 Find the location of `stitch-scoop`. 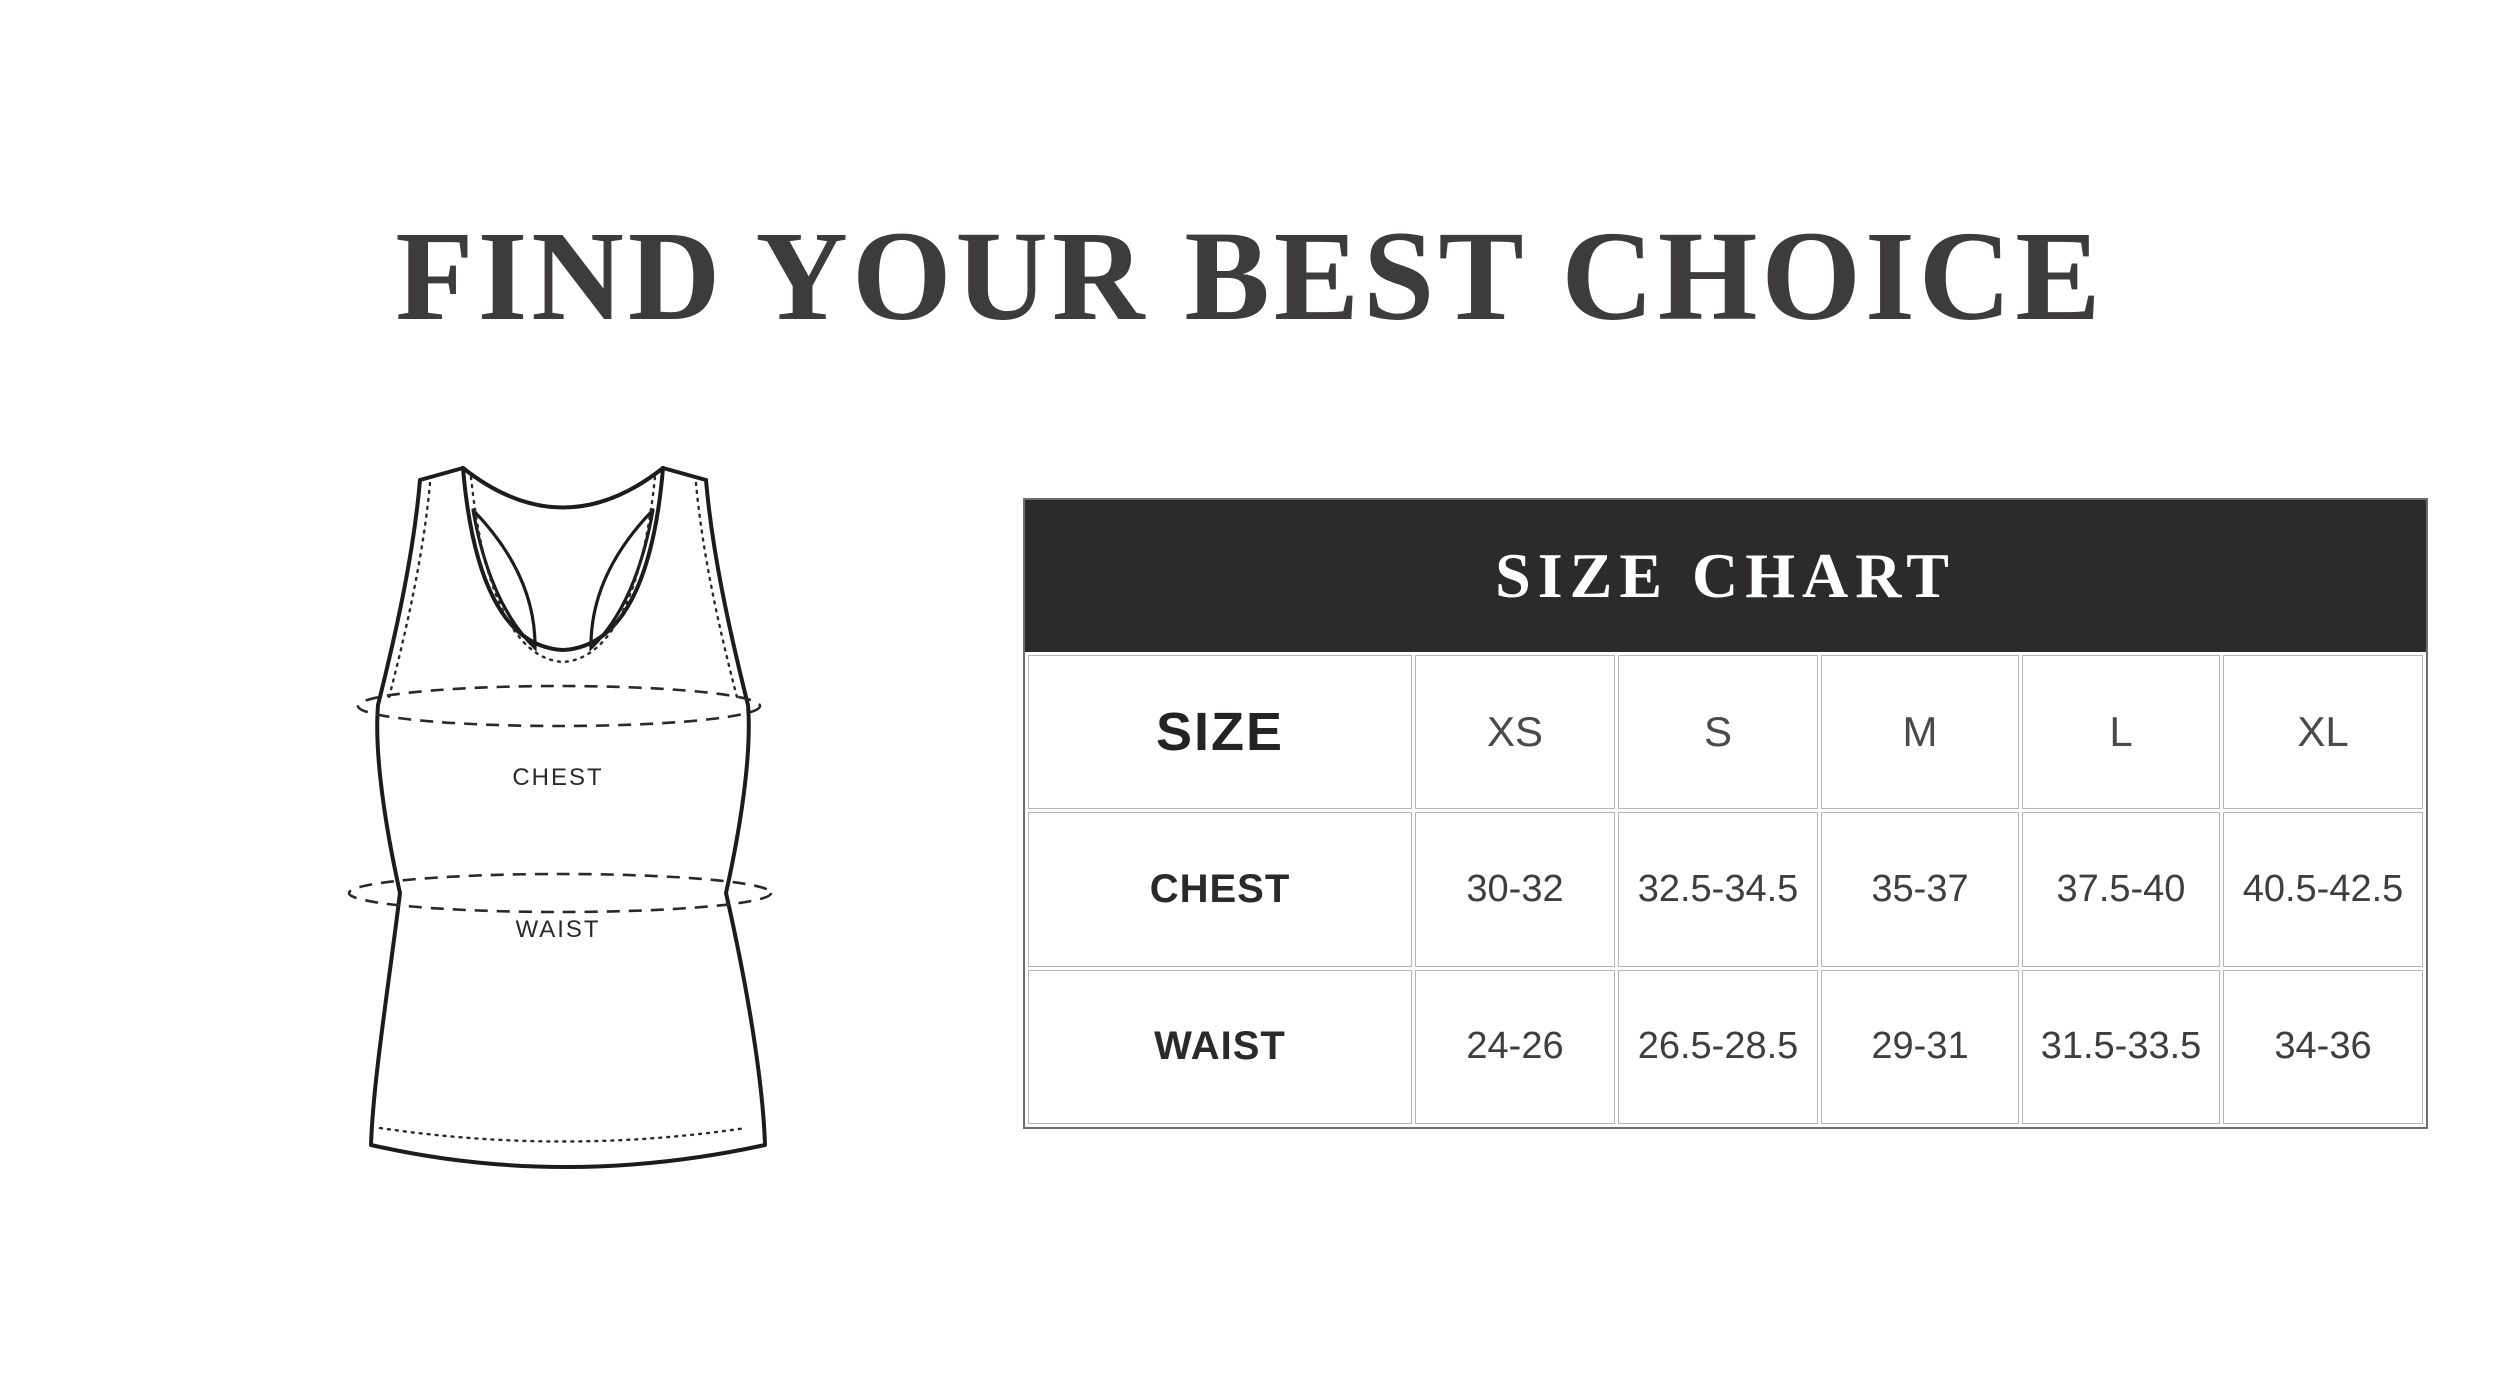

stitch-scoop is located at coordinates (563, 569).